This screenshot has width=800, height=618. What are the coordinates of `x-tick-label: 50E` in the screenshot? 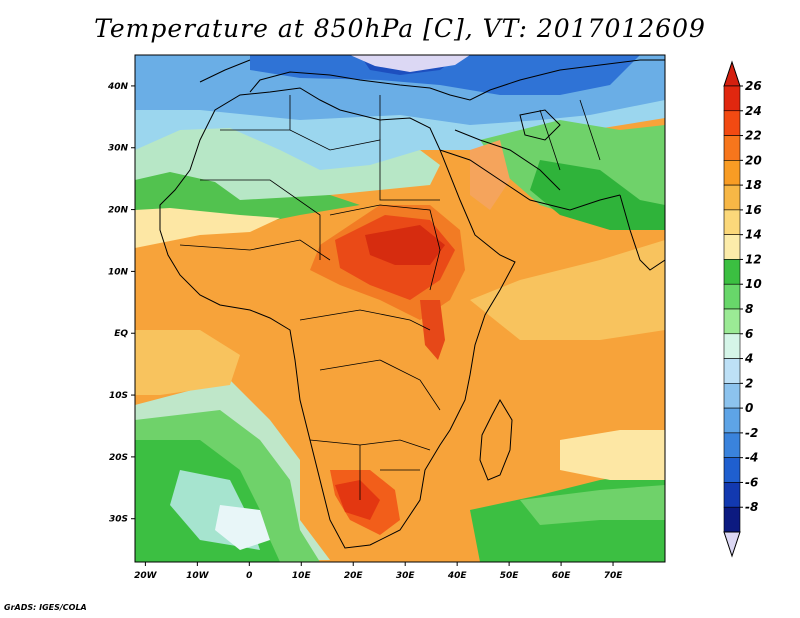 It's located at (510, 576).